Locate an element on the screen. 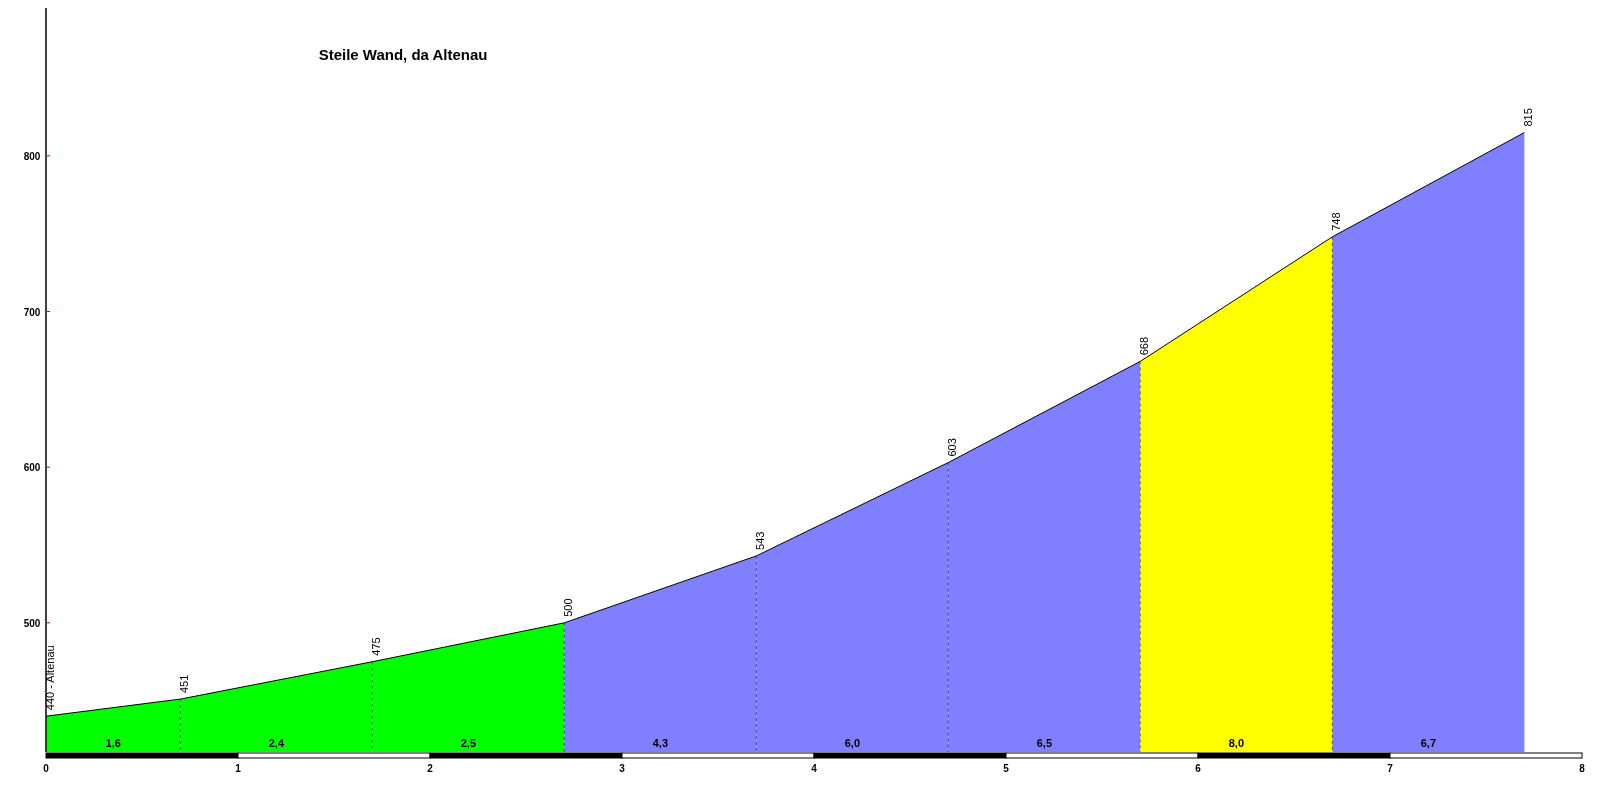 Image resolution: width=1600 pixels, height=800 pixels. y-tick-label: 700 is located at coordinates (32, 312).